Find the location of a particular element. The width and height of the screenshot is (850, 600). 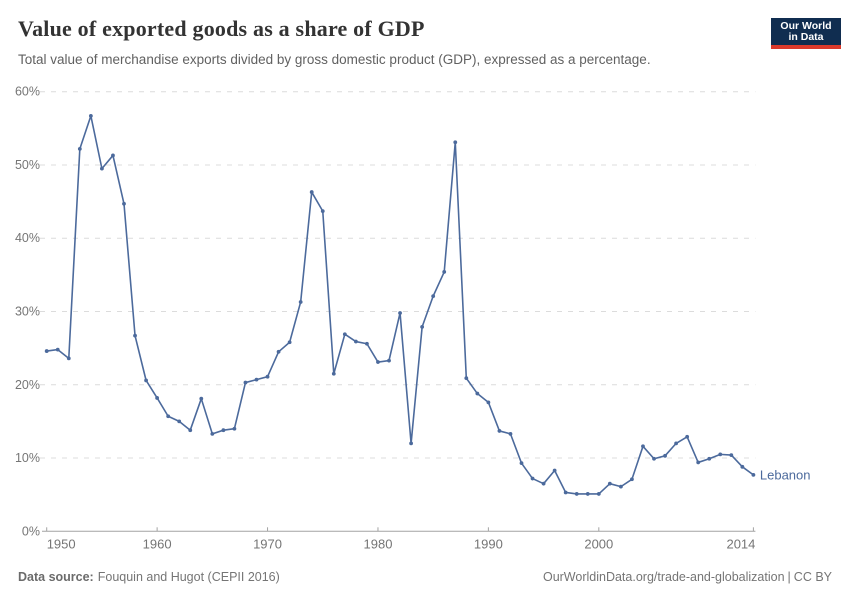

owid-logo-line1: Our World is located at coordinates (806, 26).